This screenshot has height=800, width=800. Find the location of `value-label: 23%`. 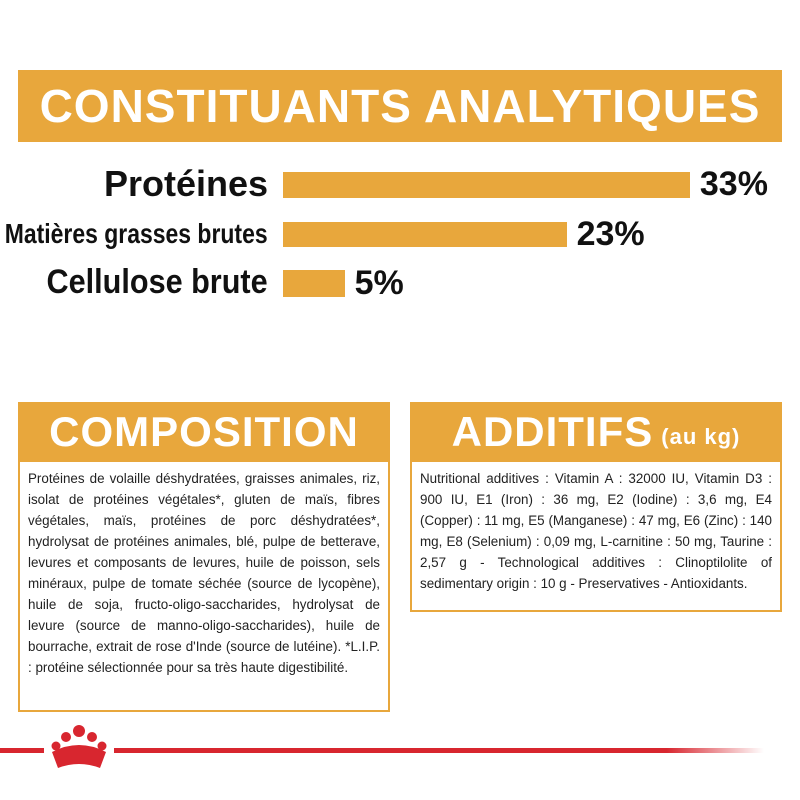

value-label: 23% is located at coordinates (610, 233).